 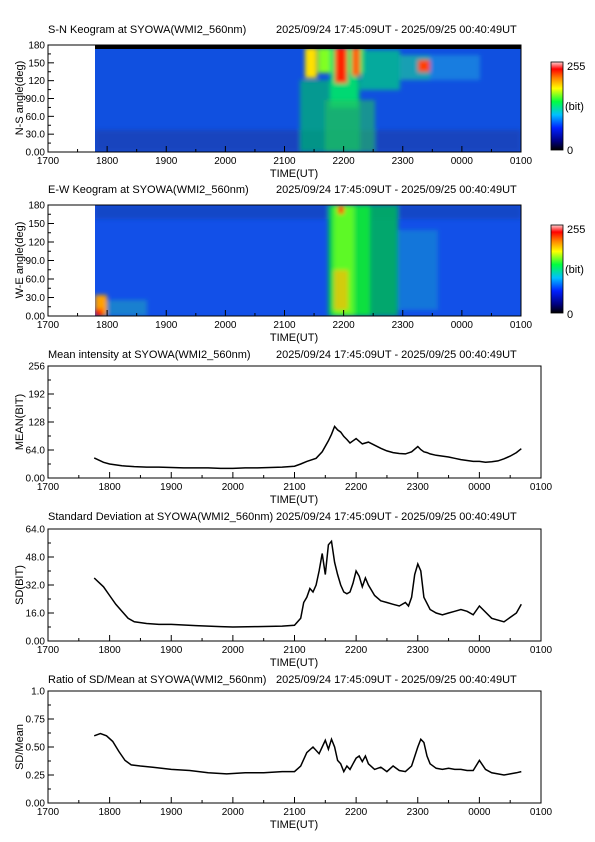 I want to click on ratio-x-tick-label: 2100, so click(x=294, y=812).